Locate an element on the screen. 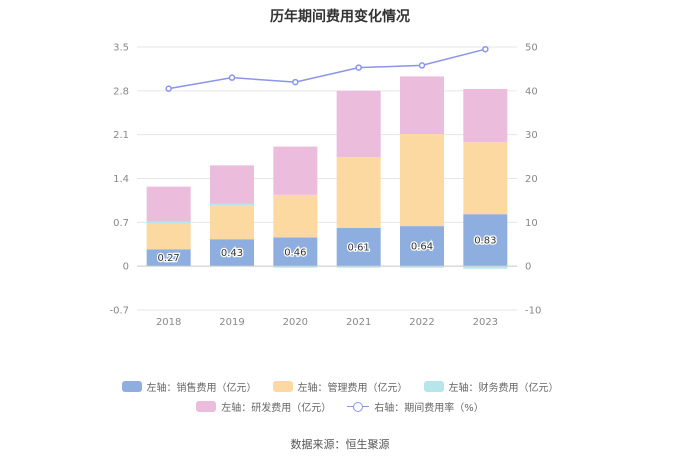 Image resolution: width=680 pixels, height=460 pixels. y-right-tick-label: 20 is located at coordinates (531, 179).